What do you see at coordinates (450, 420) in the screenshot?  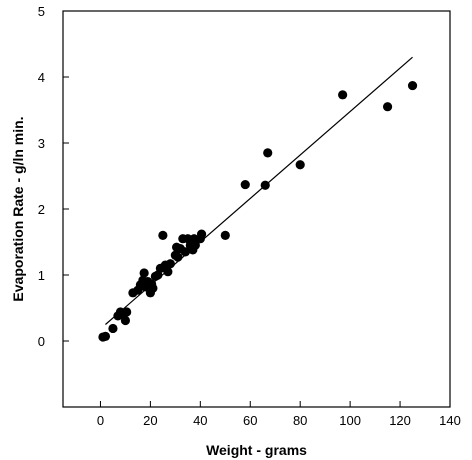 I see `x-tick-label: 140` at bounding box center [450, 420].